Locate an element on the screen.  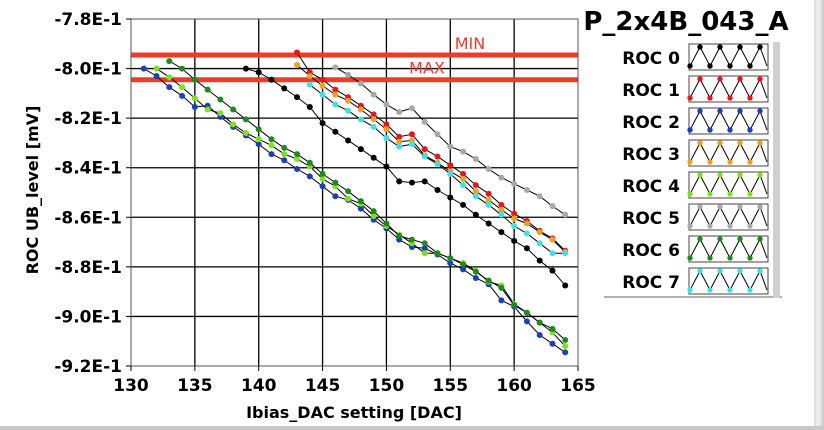
limit-label-max: MAX is located at coordinates (427, 68).